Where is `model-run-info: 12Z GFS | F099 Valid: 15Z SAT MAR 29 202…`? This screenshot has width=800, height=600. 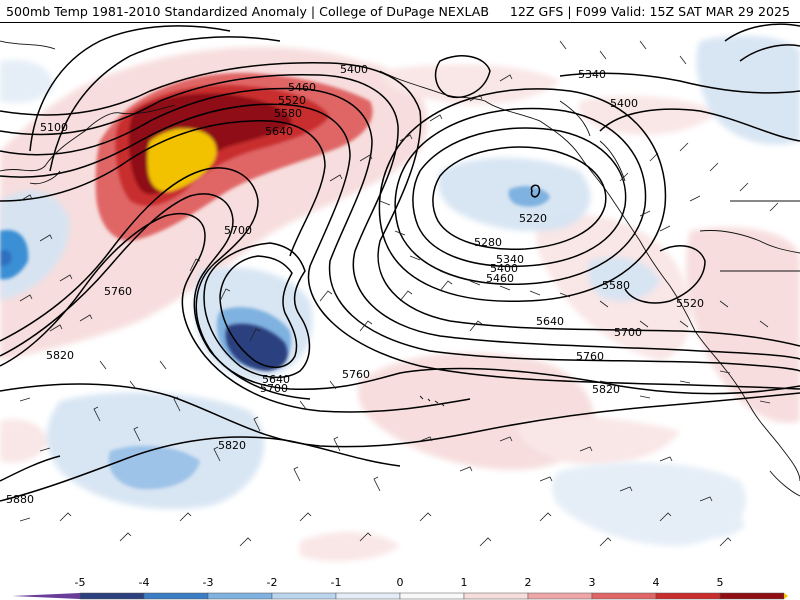 model-run-info: 12Z GFS | F099 Valid: 15Z SAT MAR 29 202… is located at coordinates (649, 11).